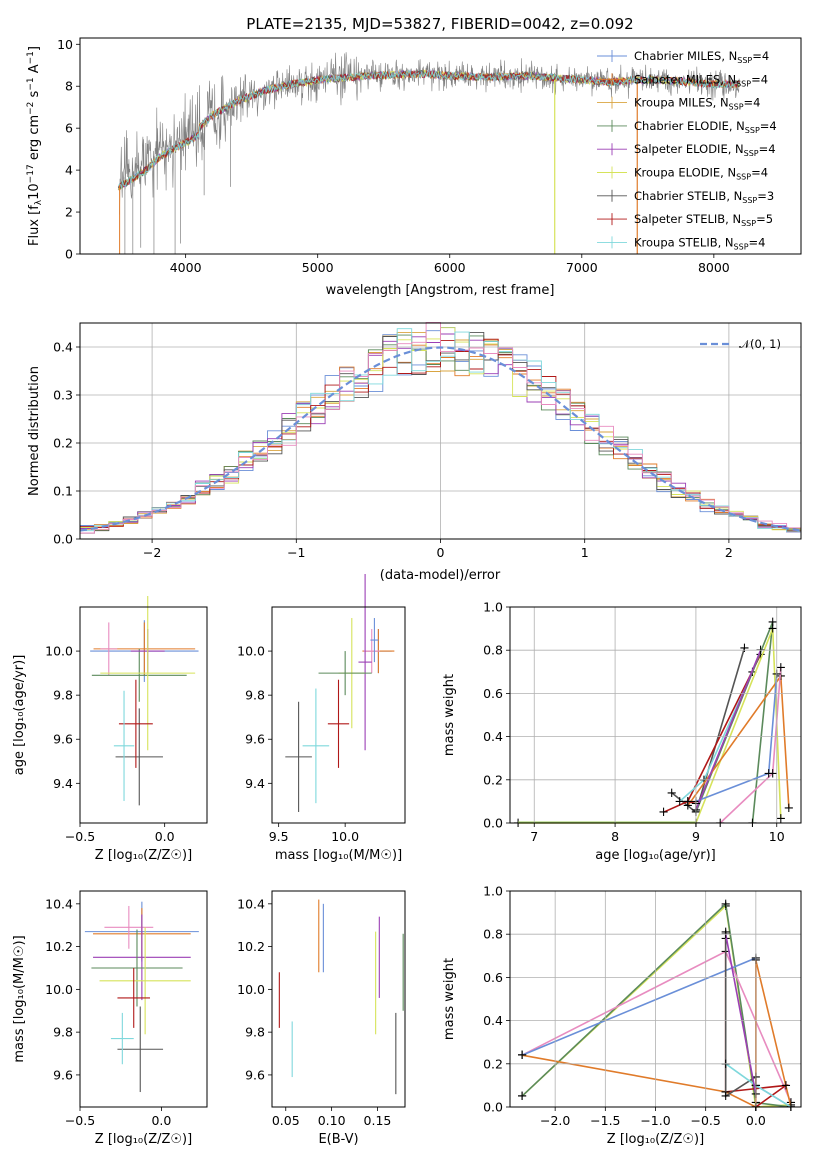  I want to click on x-tick-label: −2, so click(152, 552).